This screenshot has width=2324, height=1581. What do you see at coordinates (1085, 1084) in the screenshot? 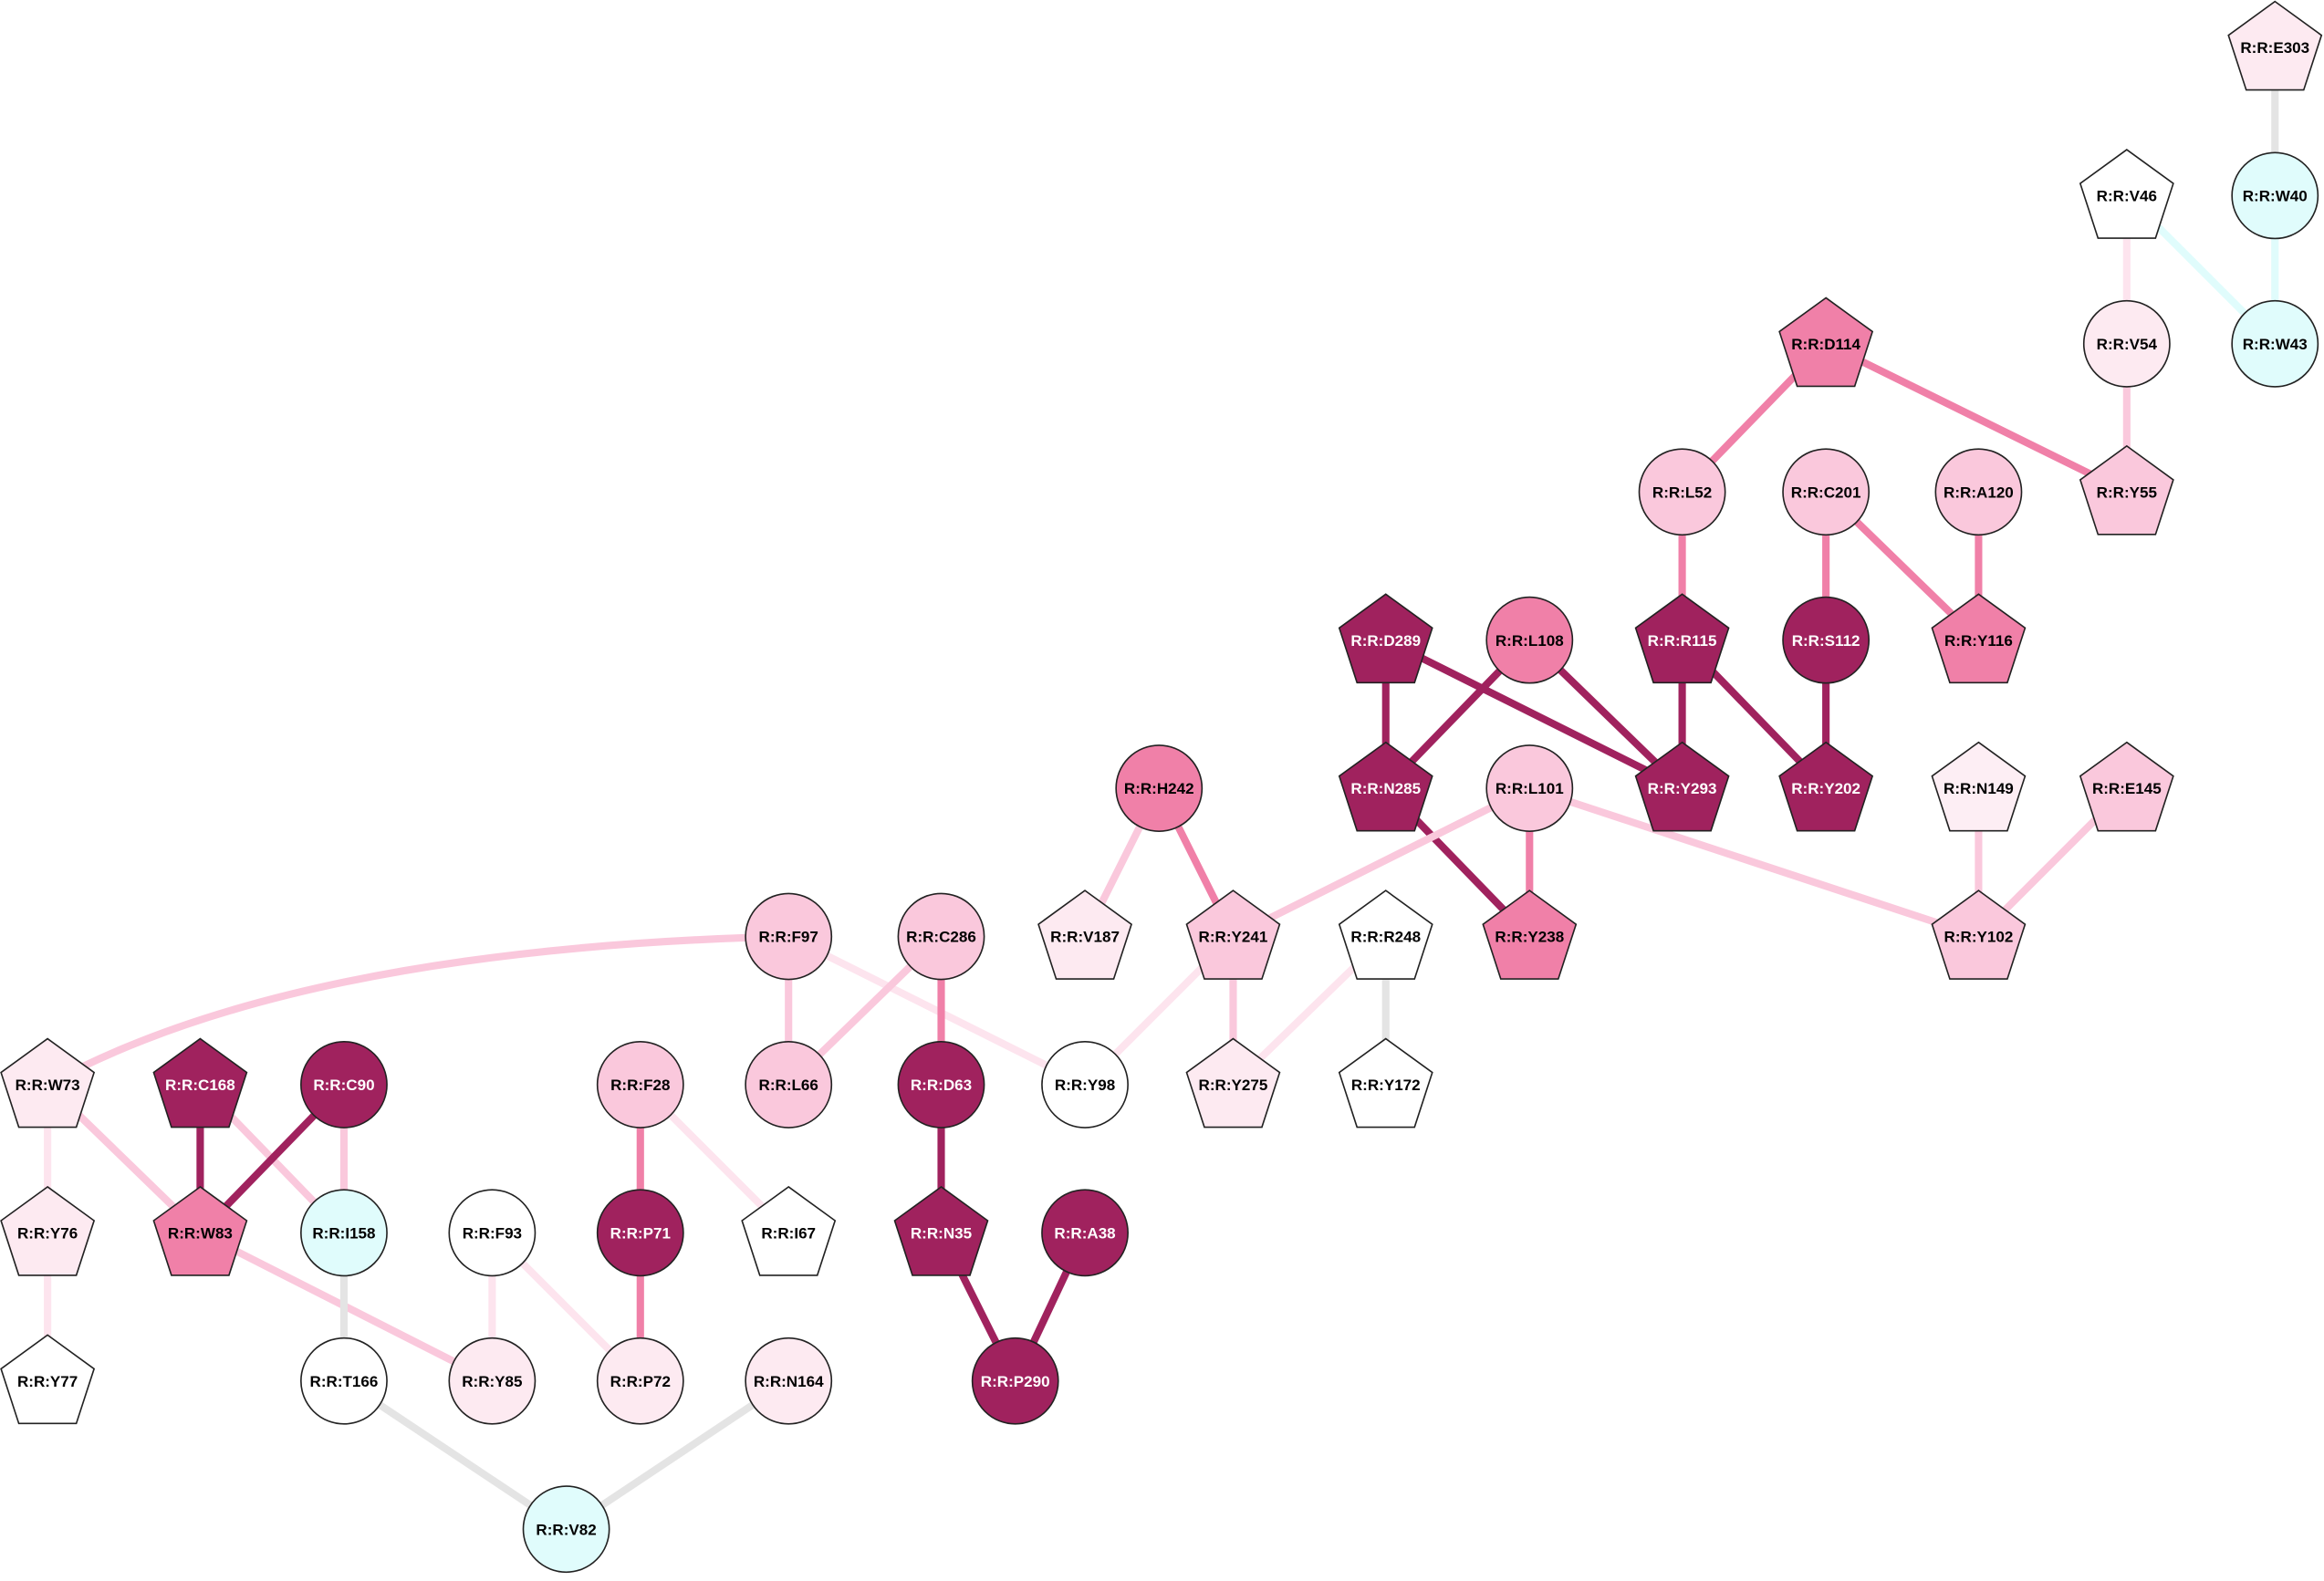
I see `node: R:R:Y98` at bounding box center [1085, 1084].